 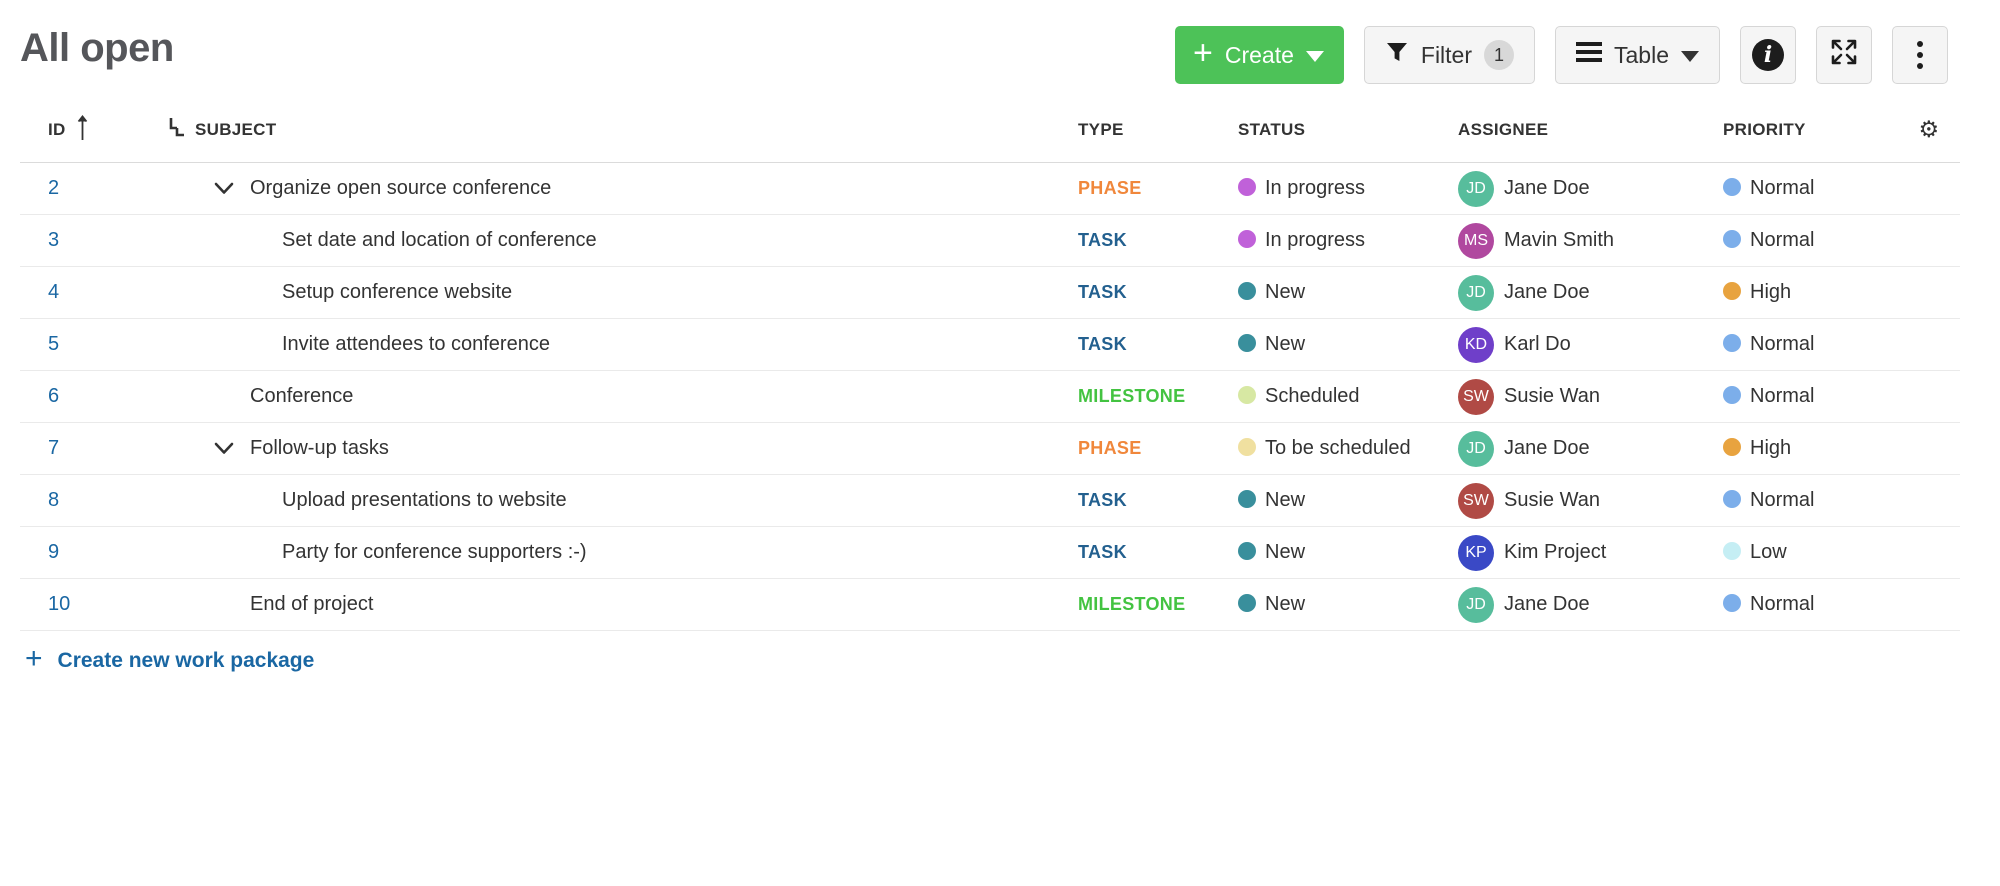 I want to click on column-settings-button: ⚙, so click(x=1929, y=138).